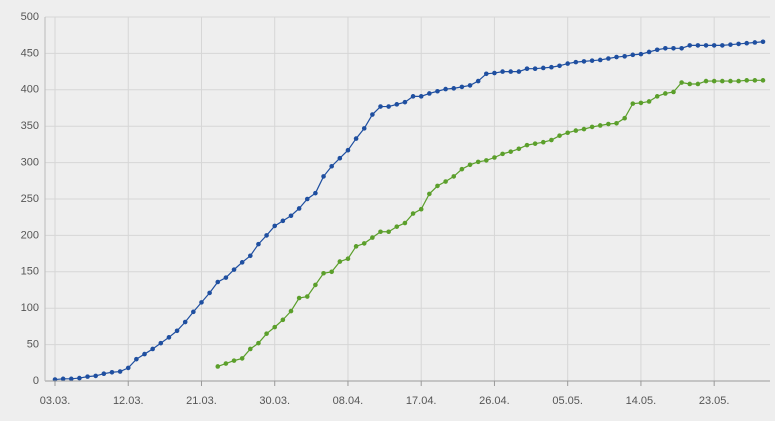  Describe the element at coordinates (30, 90) in the screenshot. I see `y-tick-label: 400` at that location.